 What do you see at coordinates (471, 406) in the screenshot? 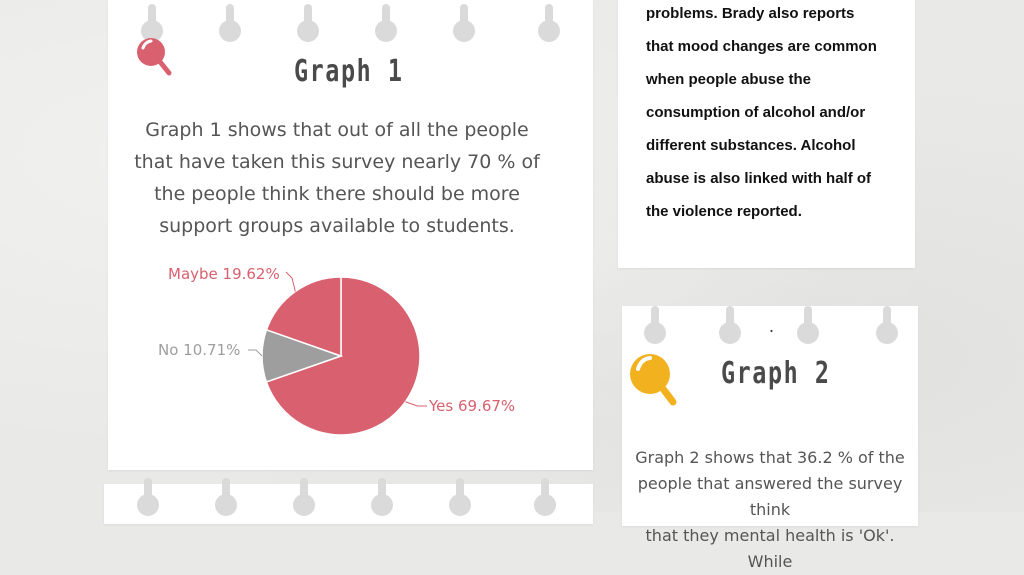
I see `pie-label-yes: Yes 69.67%` at bounding box center [471, 406].